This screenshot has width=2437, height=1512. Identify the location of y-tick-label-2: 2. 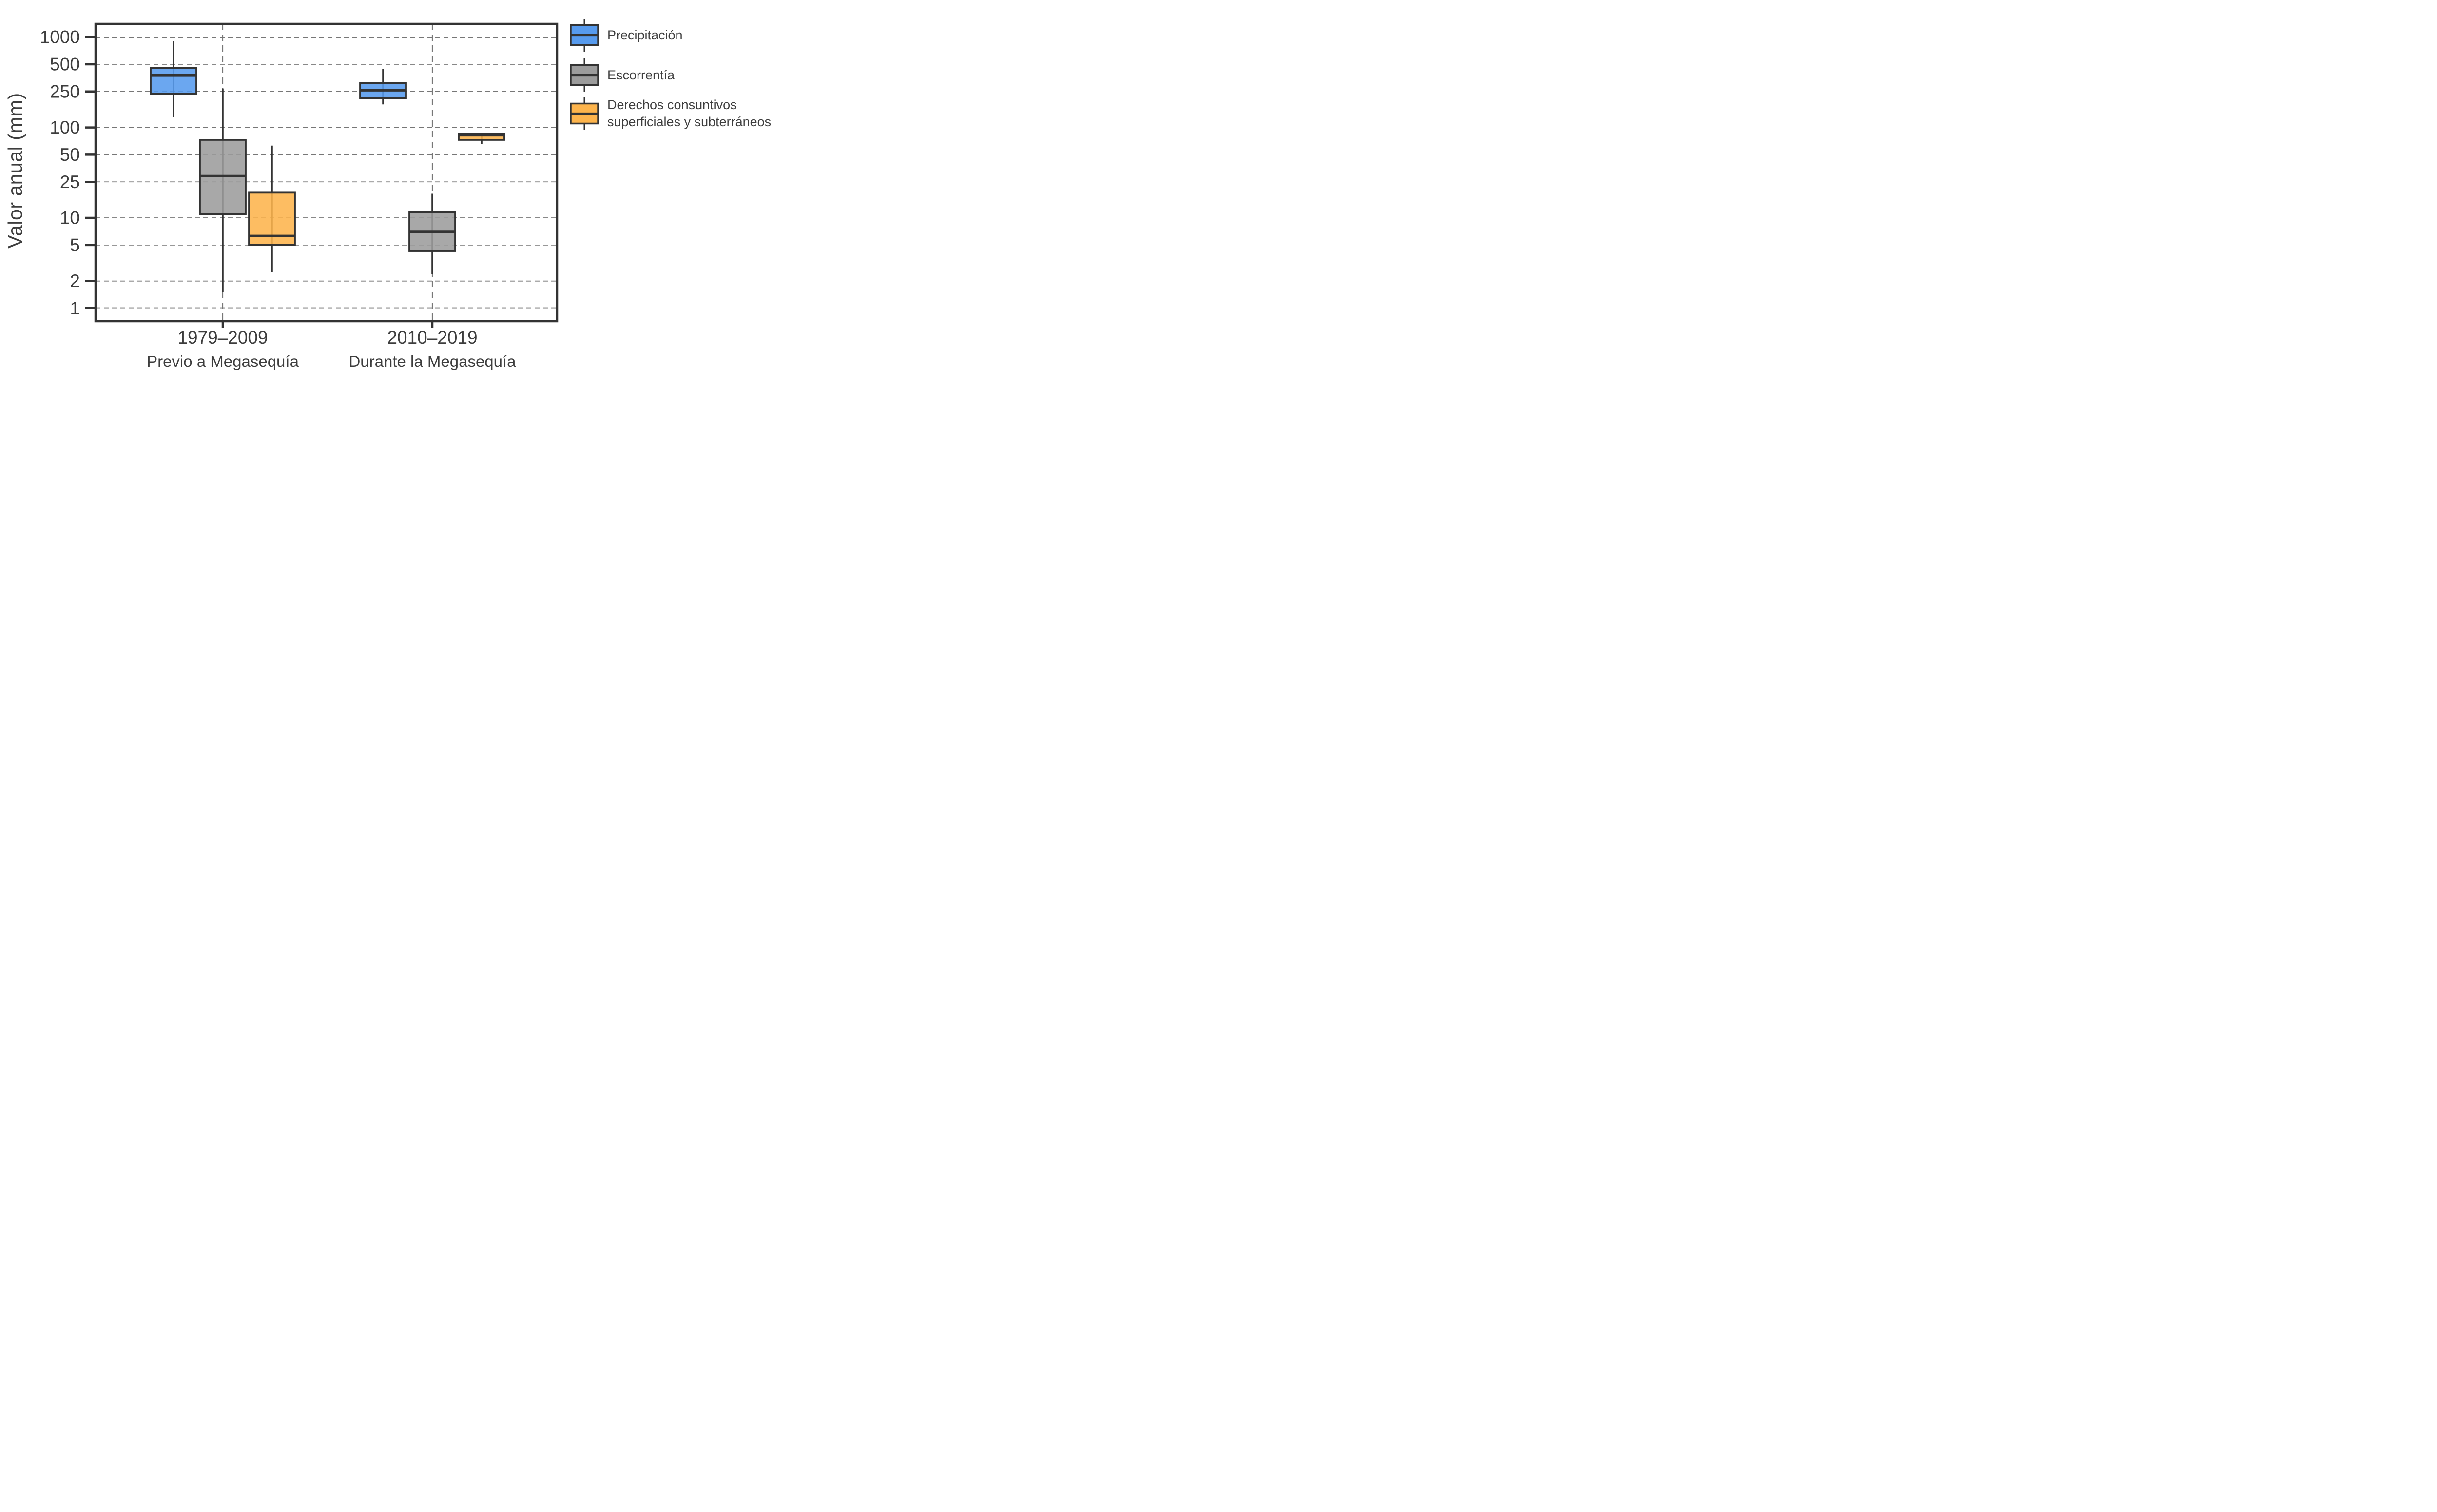
(75, 281).